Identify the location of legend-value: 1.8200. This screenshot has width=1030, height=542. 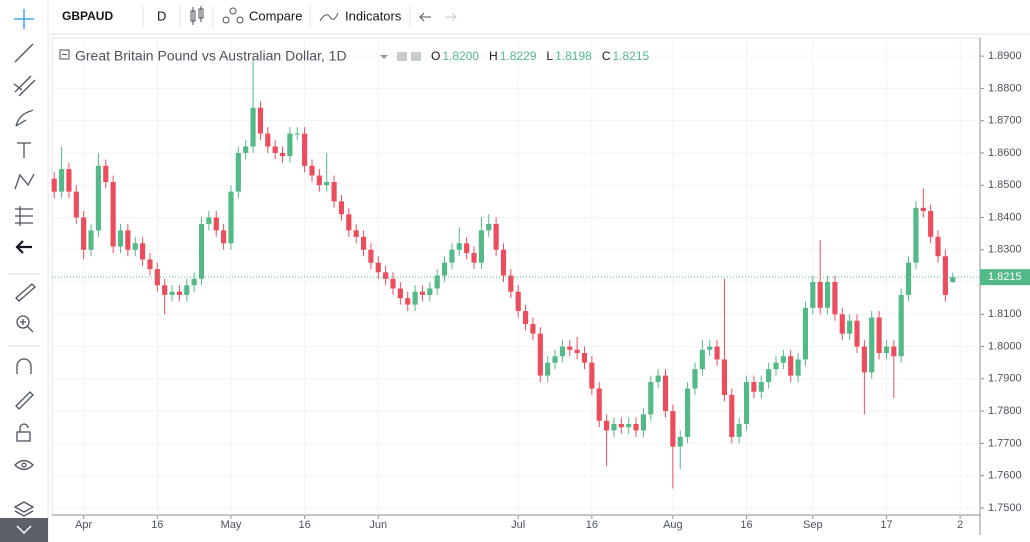
(460, 56).